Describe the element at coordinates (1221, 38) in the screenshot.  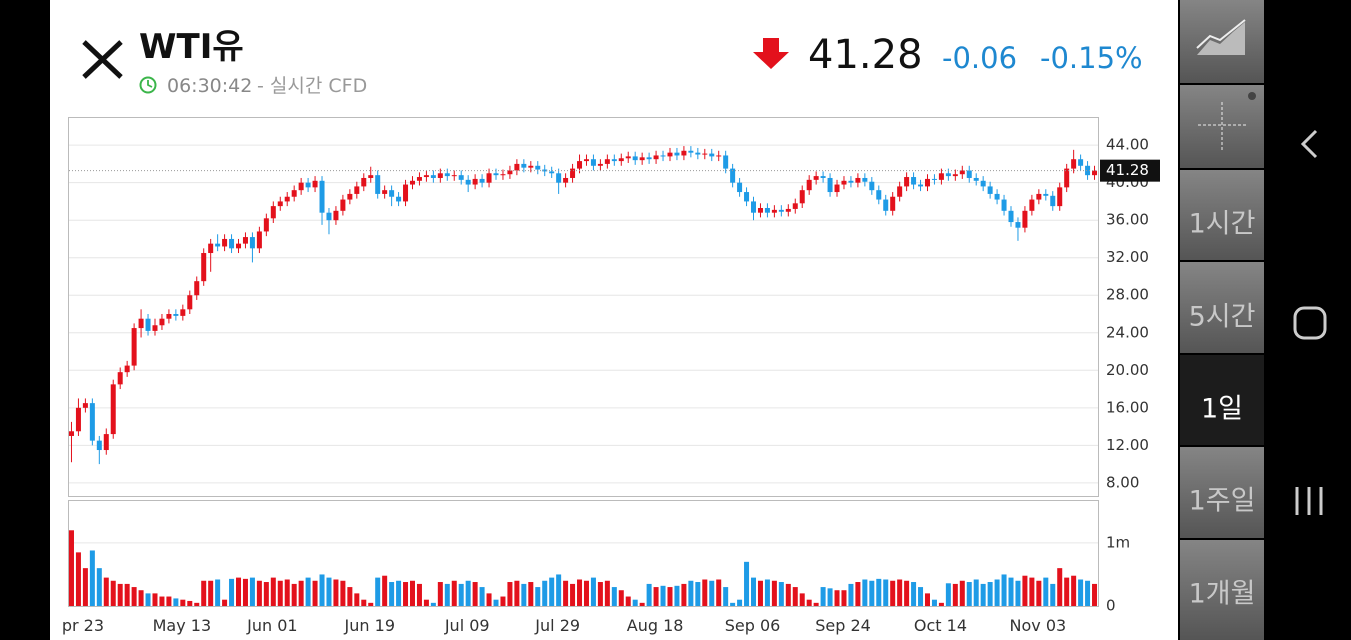
I see `chart-icon` at that location.